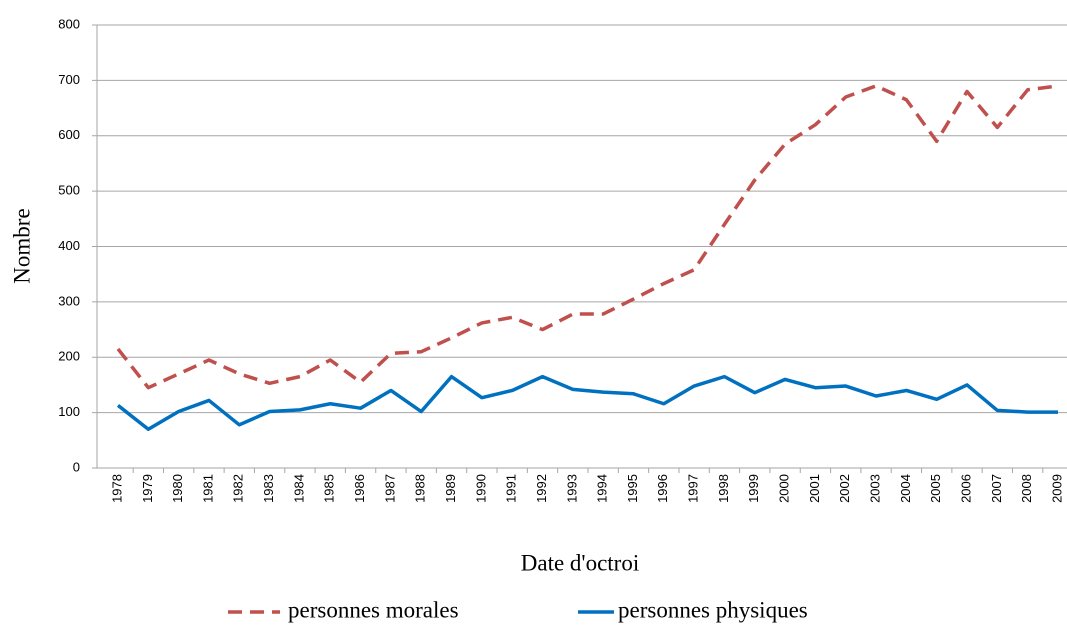 Image resolution: width=1067 pixels, height=630 pixels. What do you see at coordinates (965, 488) in the screenshot?
I see `x-tick-label: 2006` at bounding box center [965, 488].